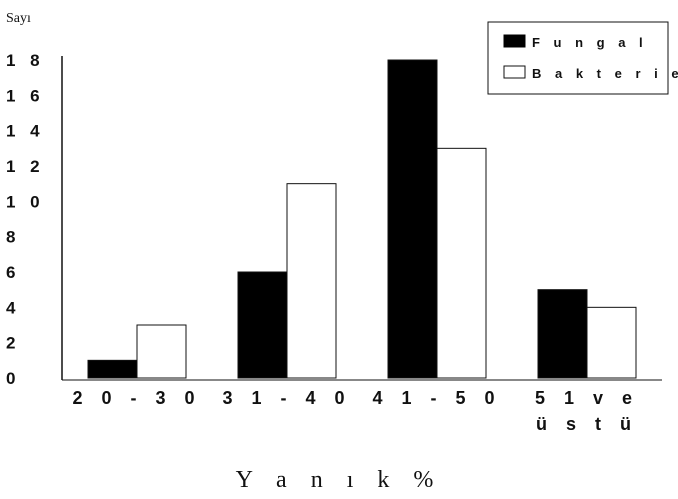 The height and width of the screenshot is (499, 678). Describe the element at coordinates (514, 72) in the screenshot. I see `legend-swatch-bakteriel` at that location.